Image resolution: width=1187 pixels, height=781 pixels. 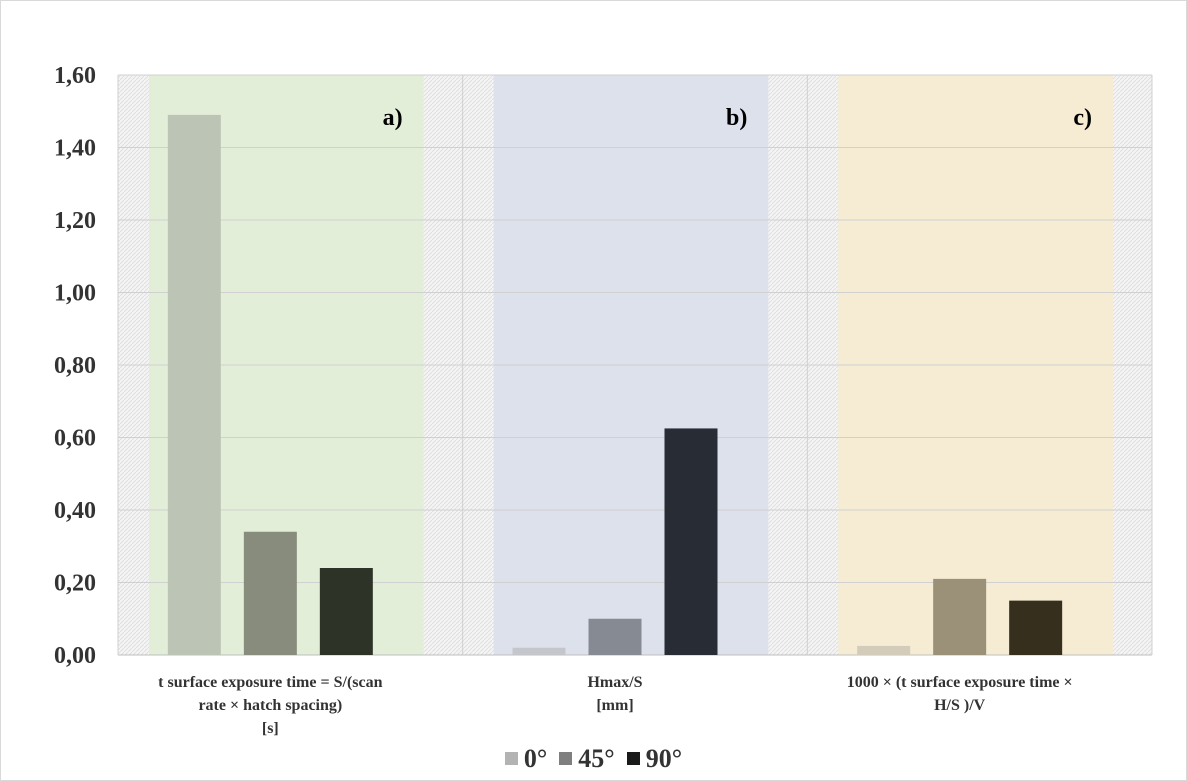 I want to click on x-category-label: t surface exposure time = S/(scan, so click(x=270, y=682).